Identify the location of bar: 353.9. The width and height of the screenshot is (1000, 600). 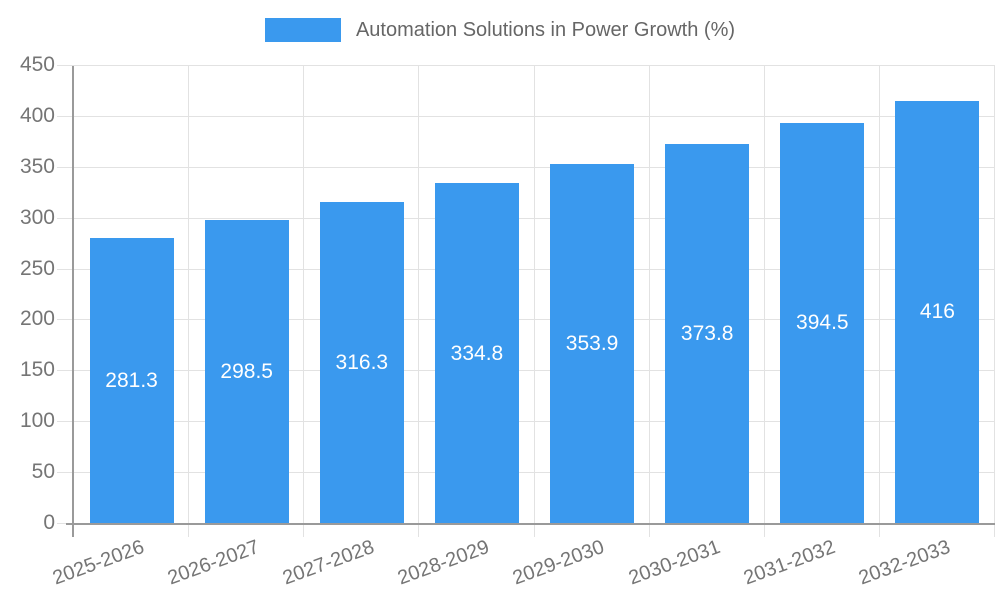
(592, 343).